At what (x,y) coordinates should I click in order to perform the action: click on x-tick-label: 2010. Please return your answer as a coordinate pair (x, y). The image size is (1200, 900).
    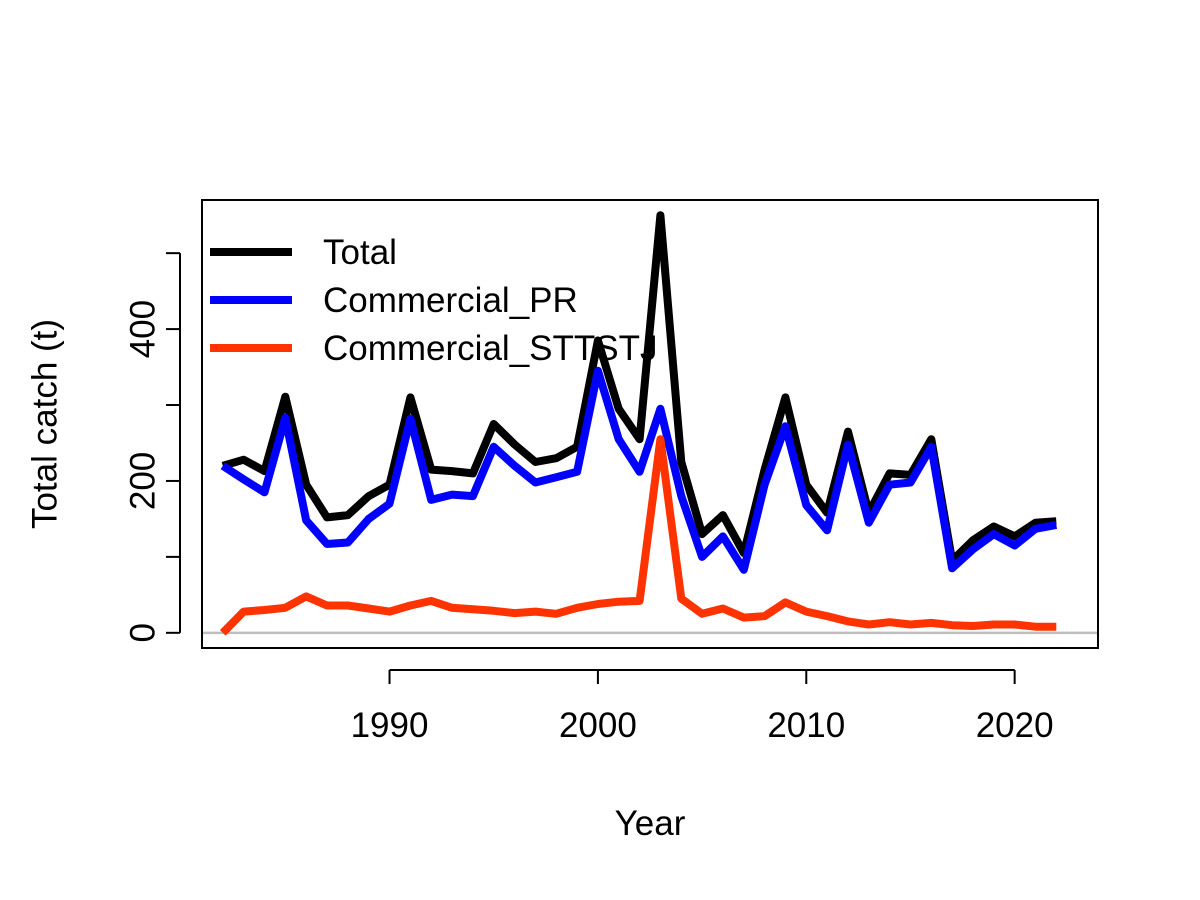
    Looking at the image, I should click on (806, 725).